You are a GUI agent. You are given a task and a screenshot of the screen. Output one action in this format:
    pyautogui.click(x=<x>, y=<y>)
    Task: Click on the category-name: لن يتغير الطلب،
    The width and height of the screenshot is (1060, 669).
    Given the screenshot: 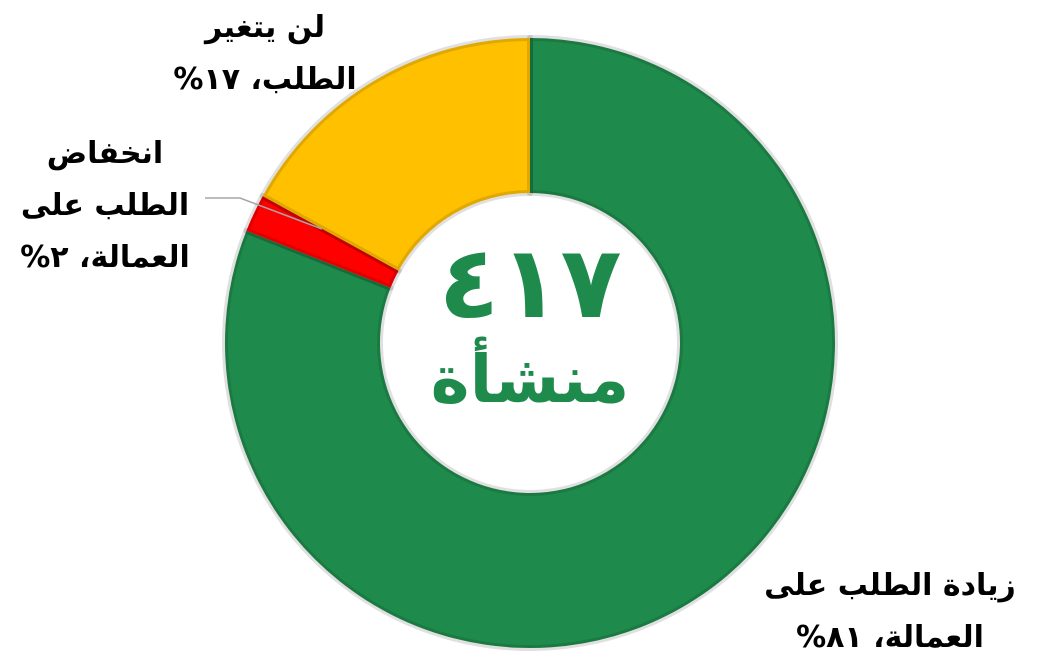 What is the action you would take?
    pyautogui.click(x=280, y=53)
    